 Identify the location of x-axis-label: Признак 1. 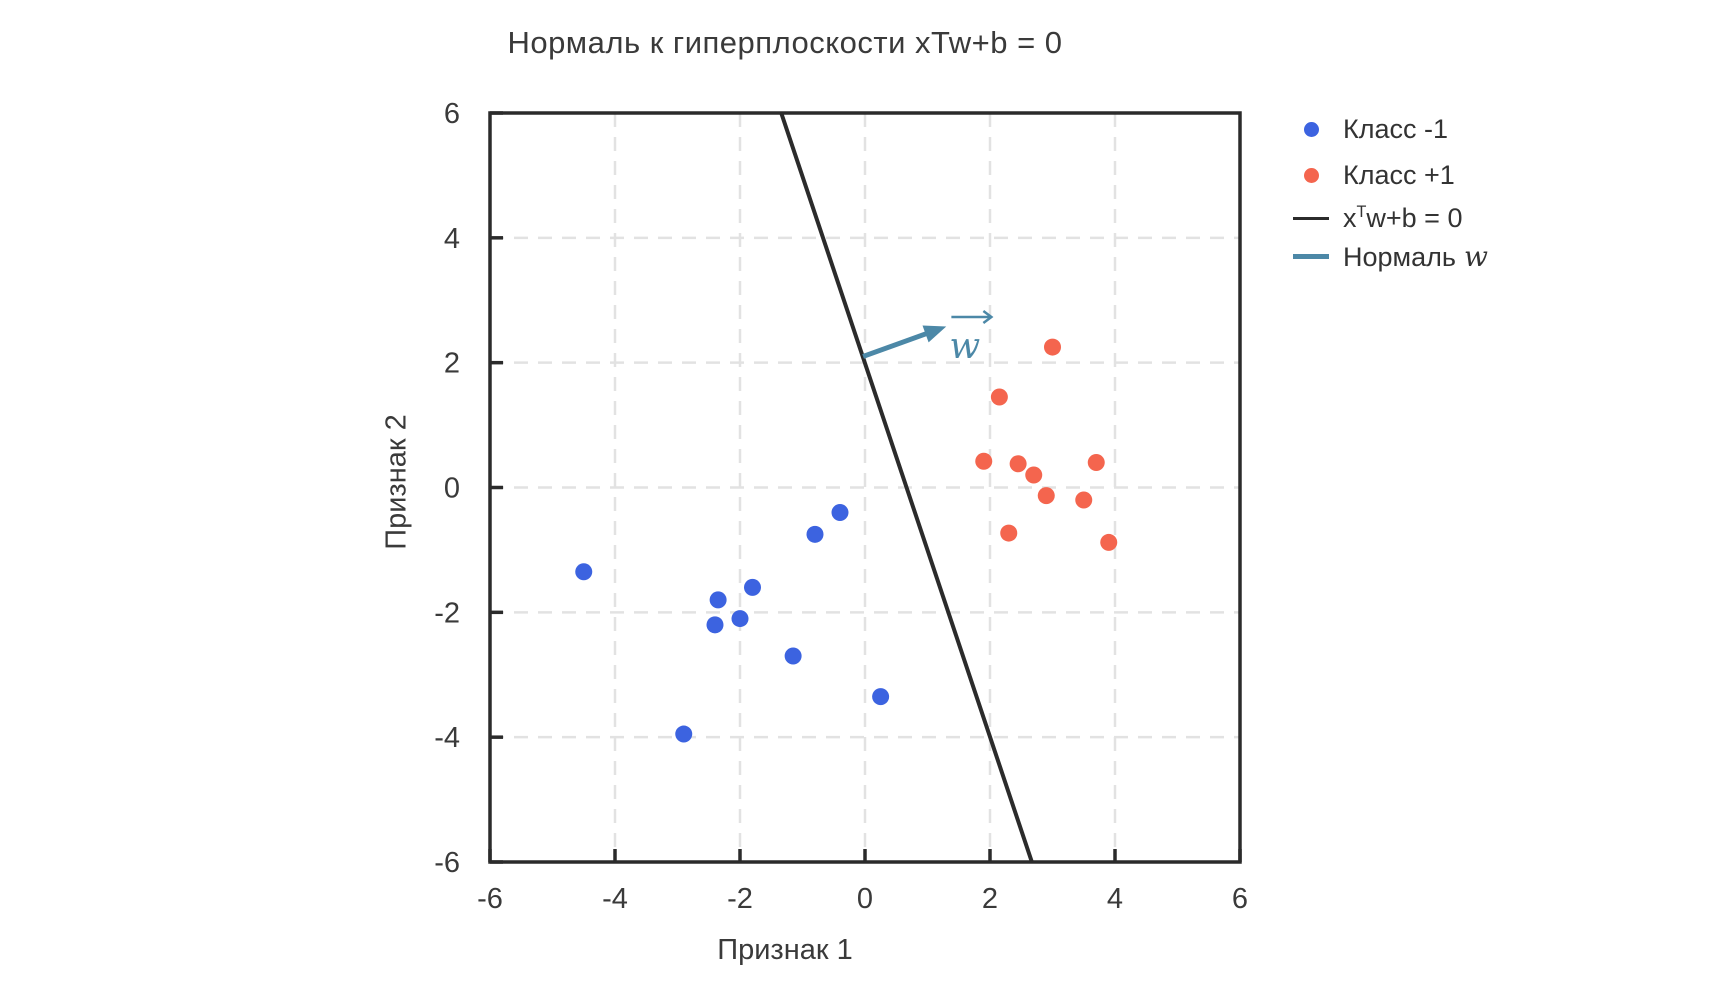
(785, 950).